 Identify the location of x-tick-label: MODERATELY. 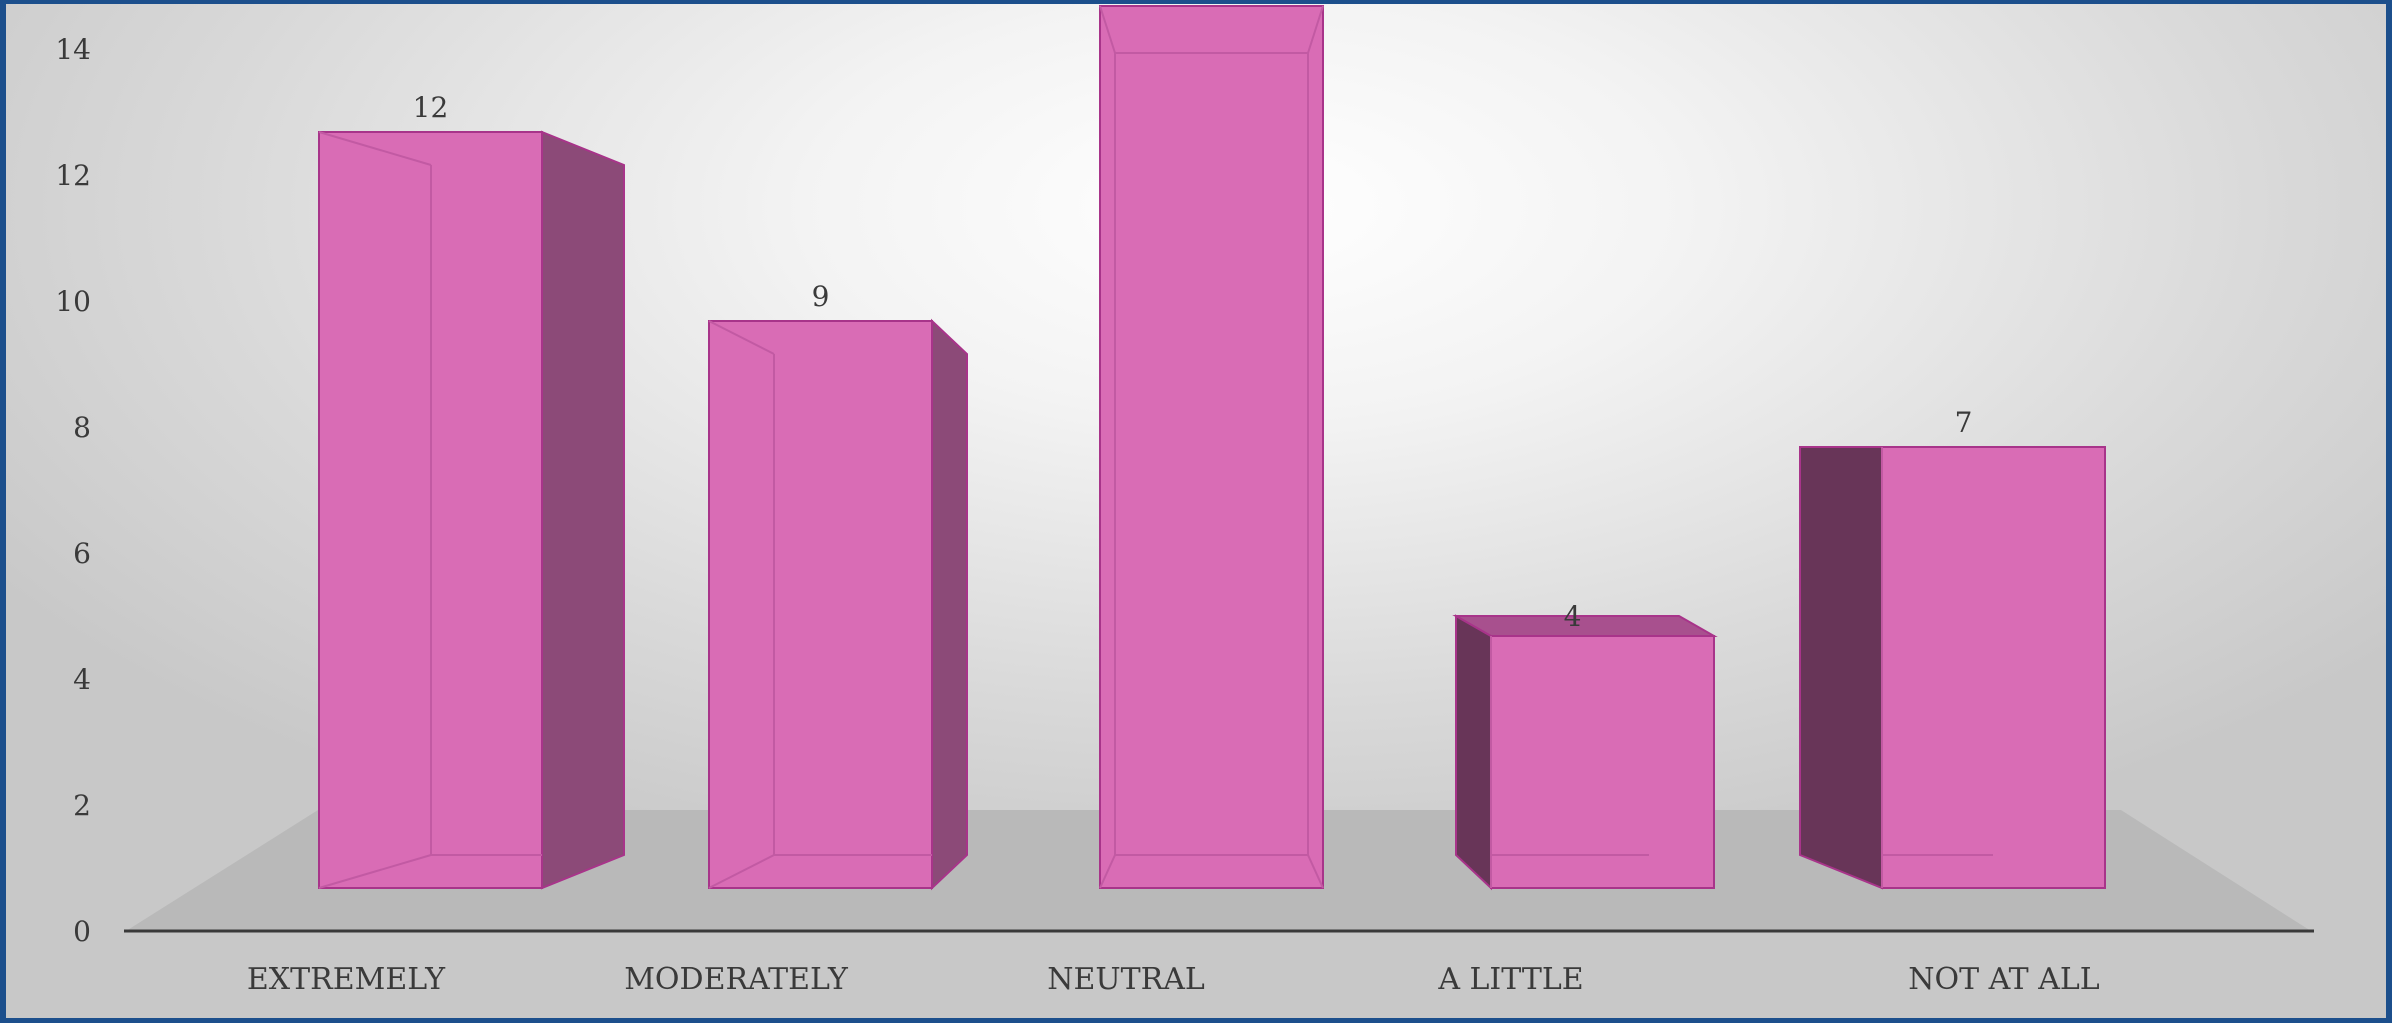
(736, 979).